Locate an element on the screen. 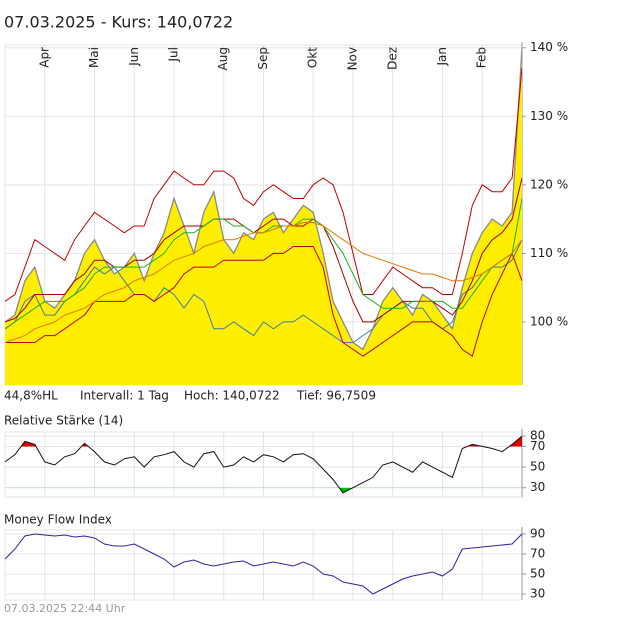  annotation: Hoch: 140,0722 is located at coordinates (232, 396).